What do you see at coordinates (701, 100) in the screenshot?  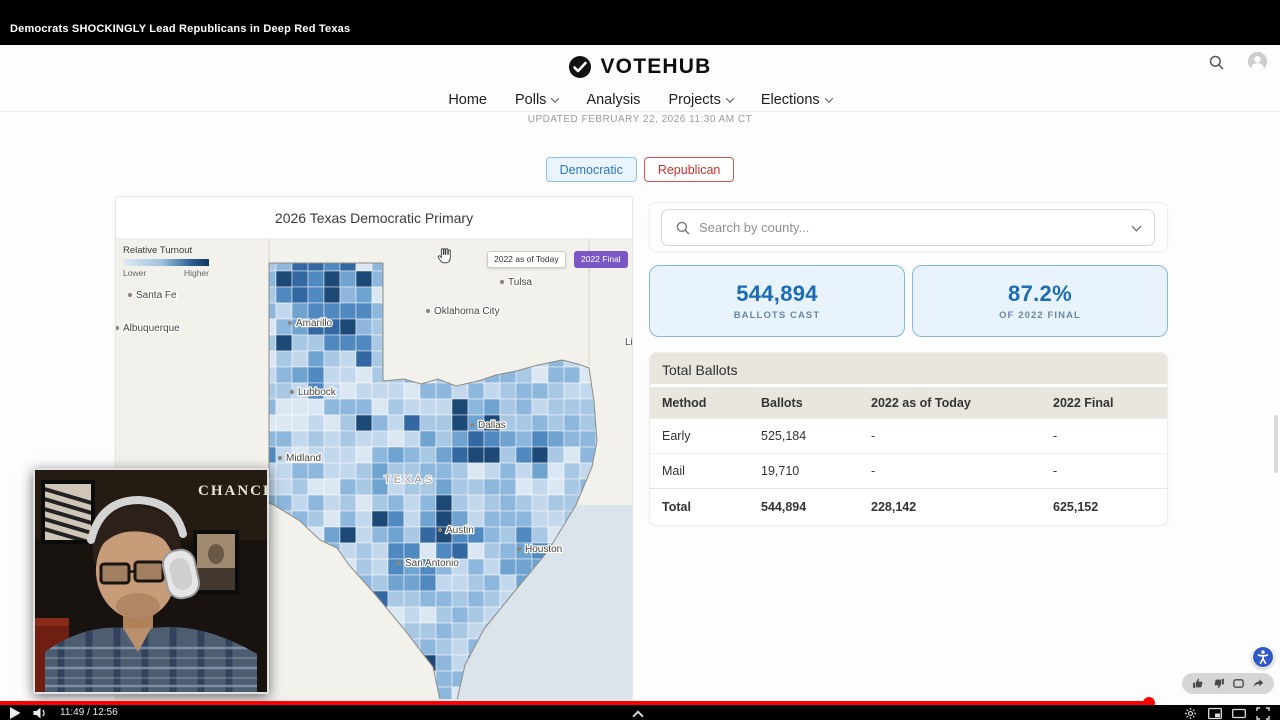 I see `nav-projects: Projects` at bounding box center [701, 100].